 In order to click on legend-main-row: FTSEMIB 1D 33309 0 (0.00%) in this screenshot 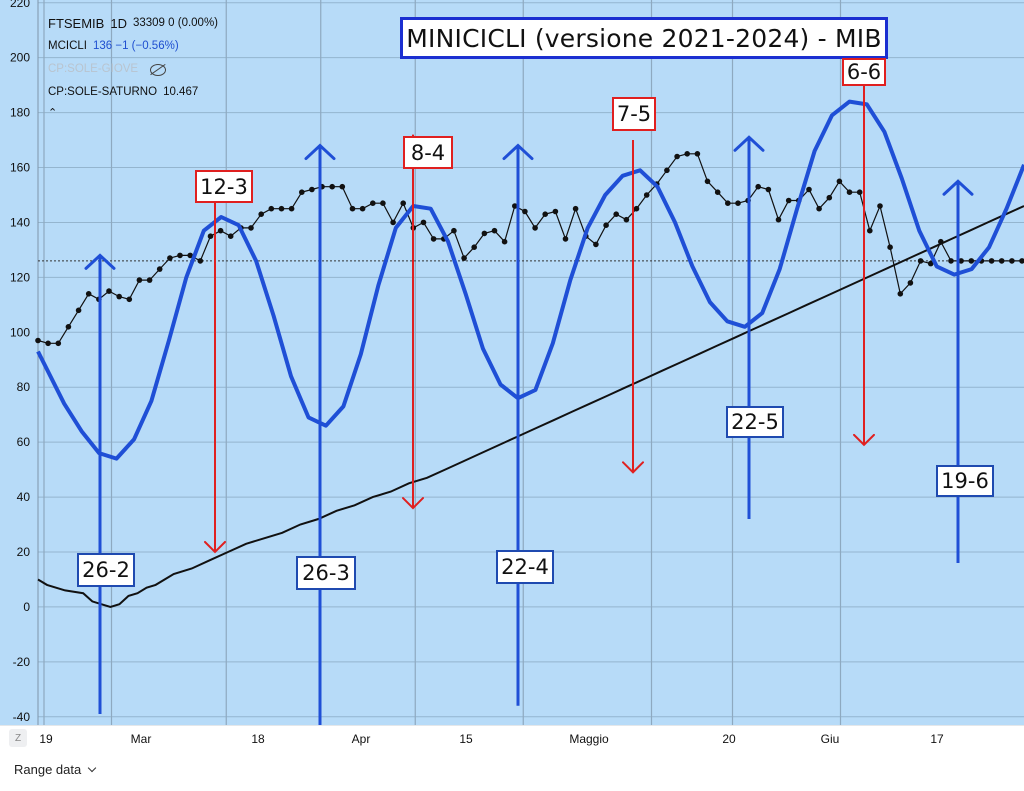, I will do `click(133, 23)`.